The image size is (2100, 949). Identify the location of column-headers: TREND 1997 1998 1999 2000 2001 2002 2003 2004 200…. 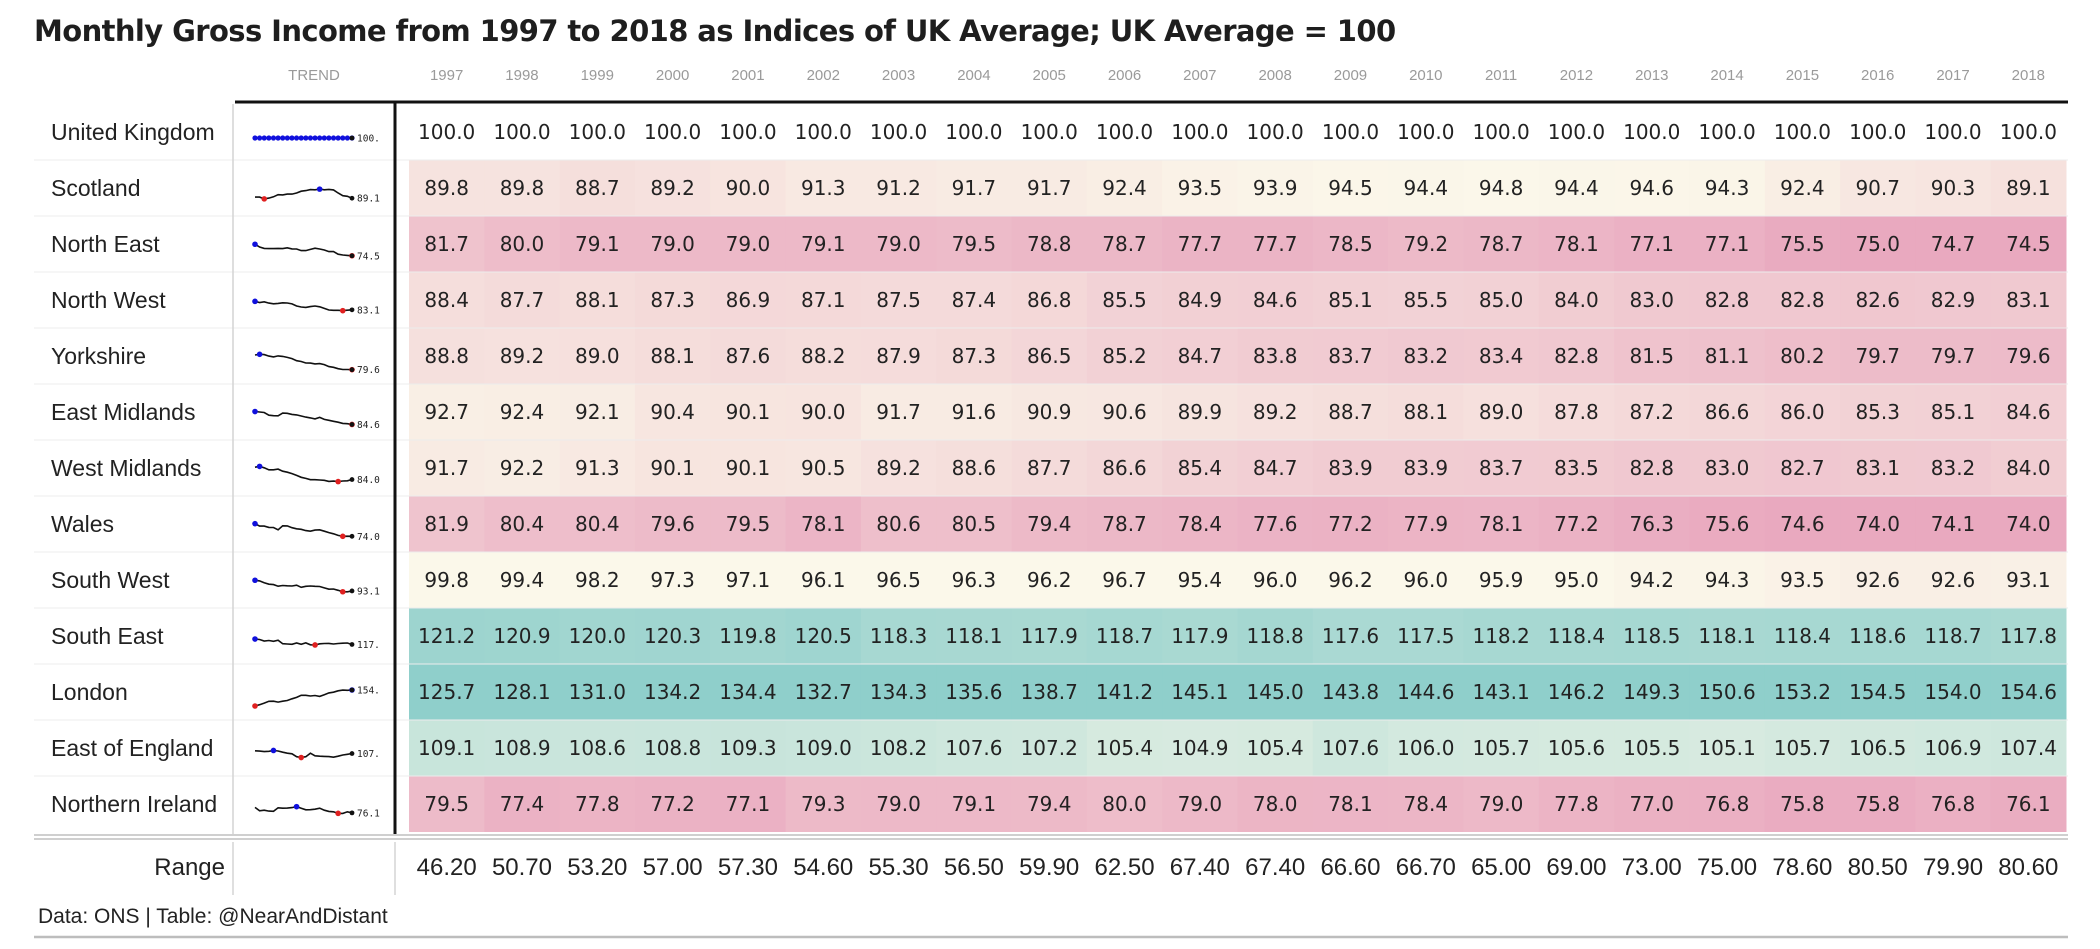
(1166, 75).